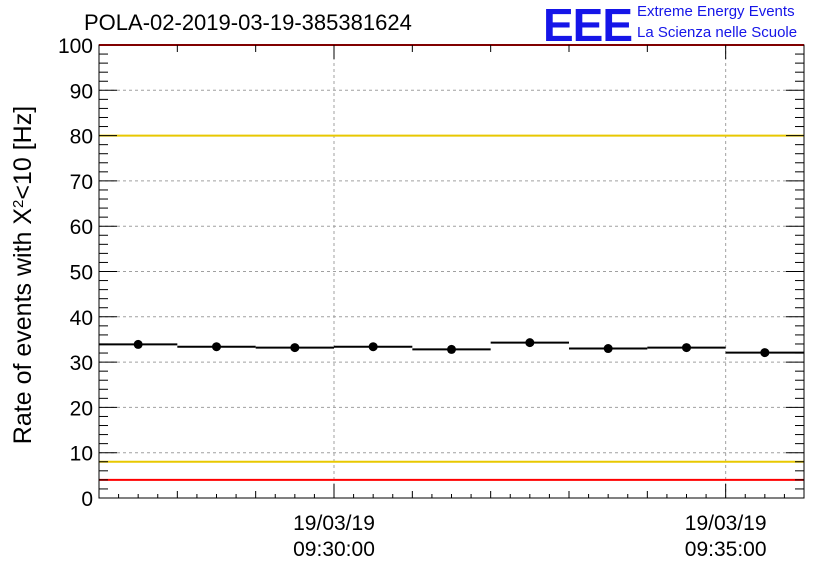 This screenshot has height=572, width=836. What do you see at coordinates (87, 499) in the screenshot?
I see `y-tick-label: 0` at bounding box center [87, 499].